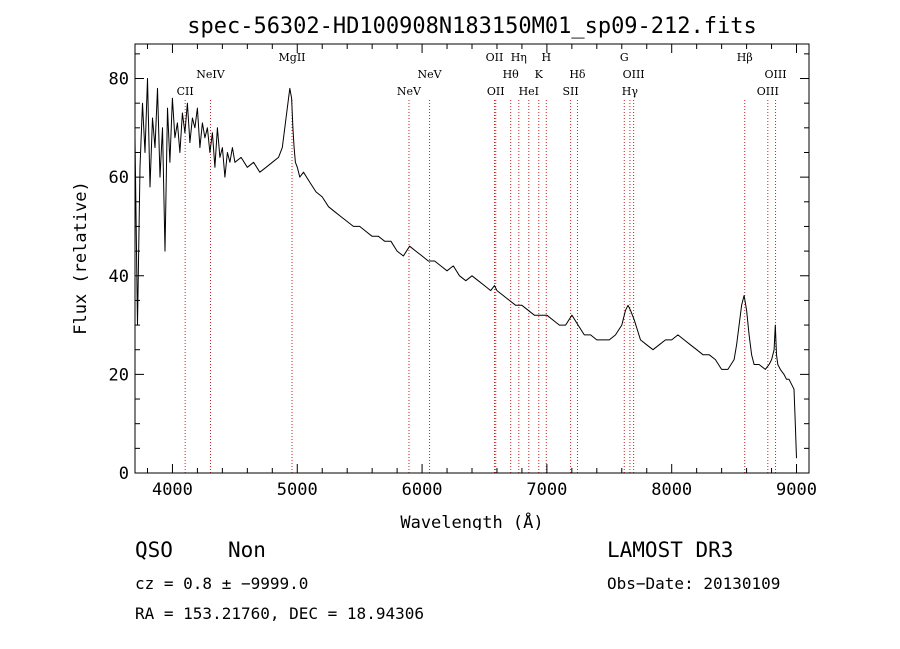 The image size is (900, 649). What do you see at coordinates (222, 583) in the screenshot?
I see `redshift-value: cz = 0.8 ± −9999.0` at bounding box center [222, 583].